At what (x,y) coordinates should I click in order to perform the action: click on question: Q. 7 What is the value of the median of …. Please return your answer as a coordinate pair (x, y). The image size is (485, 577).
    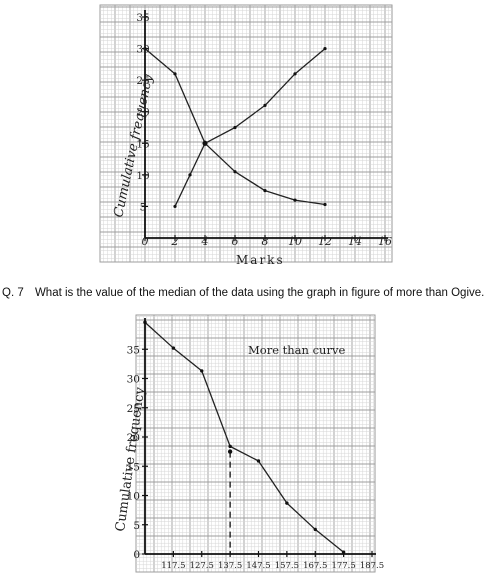
    Looking at the image, I should click on (243, 293).